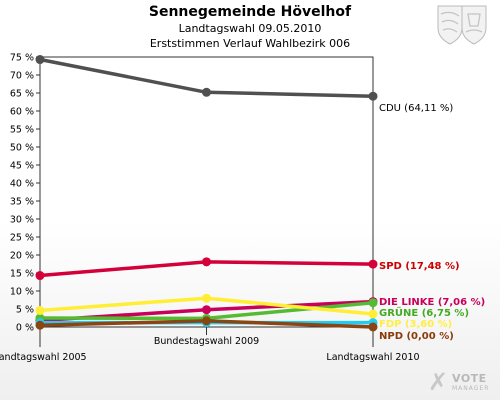  I want to click on y-tick-label: 75 %, so click(22, 58).